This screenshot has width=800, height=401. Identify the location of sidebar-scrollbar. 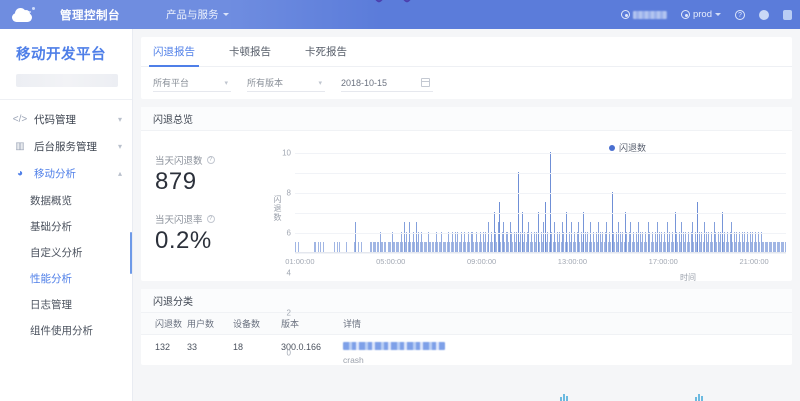
(131, 253).